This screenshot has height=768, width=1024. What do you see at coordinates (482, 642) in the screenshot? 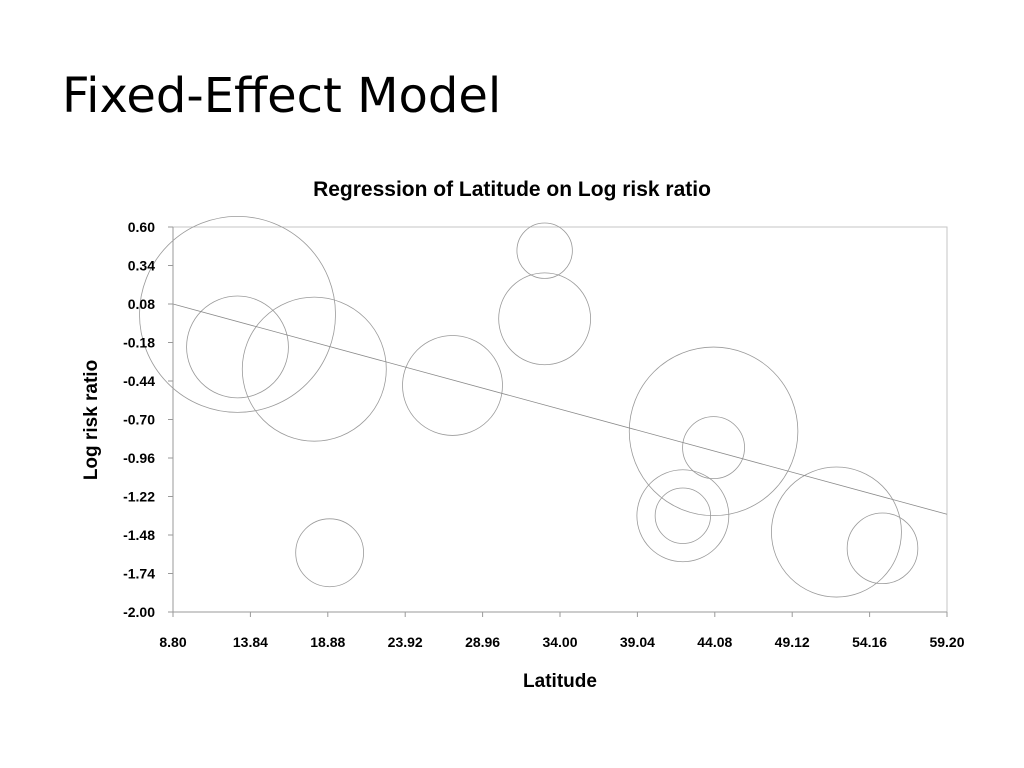
I see `x-tick-label: 28.96` at bounding box center [482, 642].